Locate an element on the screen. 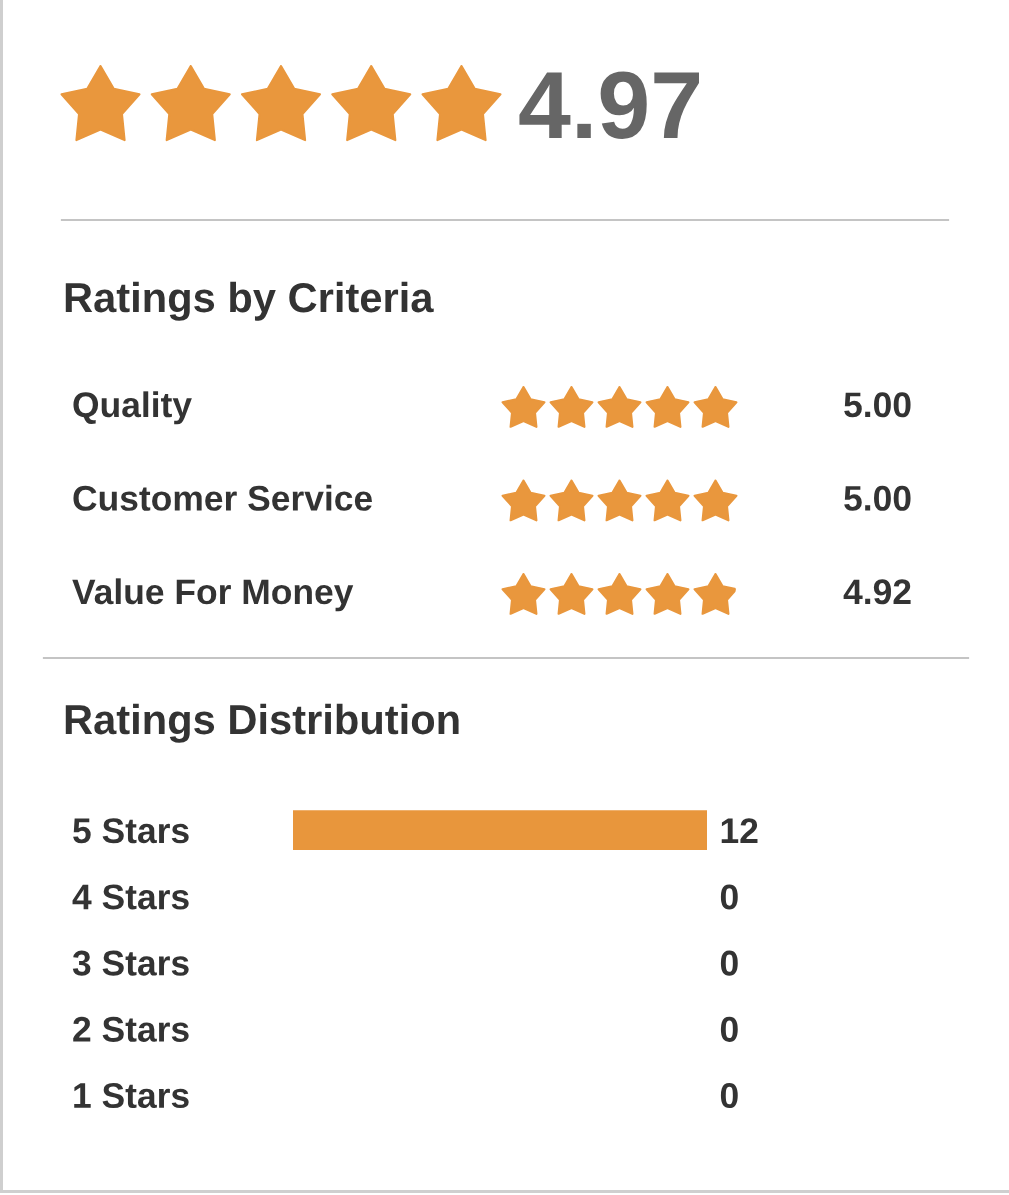 This screenshot has width=1009, height=1195. category-label: Quality is located at coordinates (132, 408).